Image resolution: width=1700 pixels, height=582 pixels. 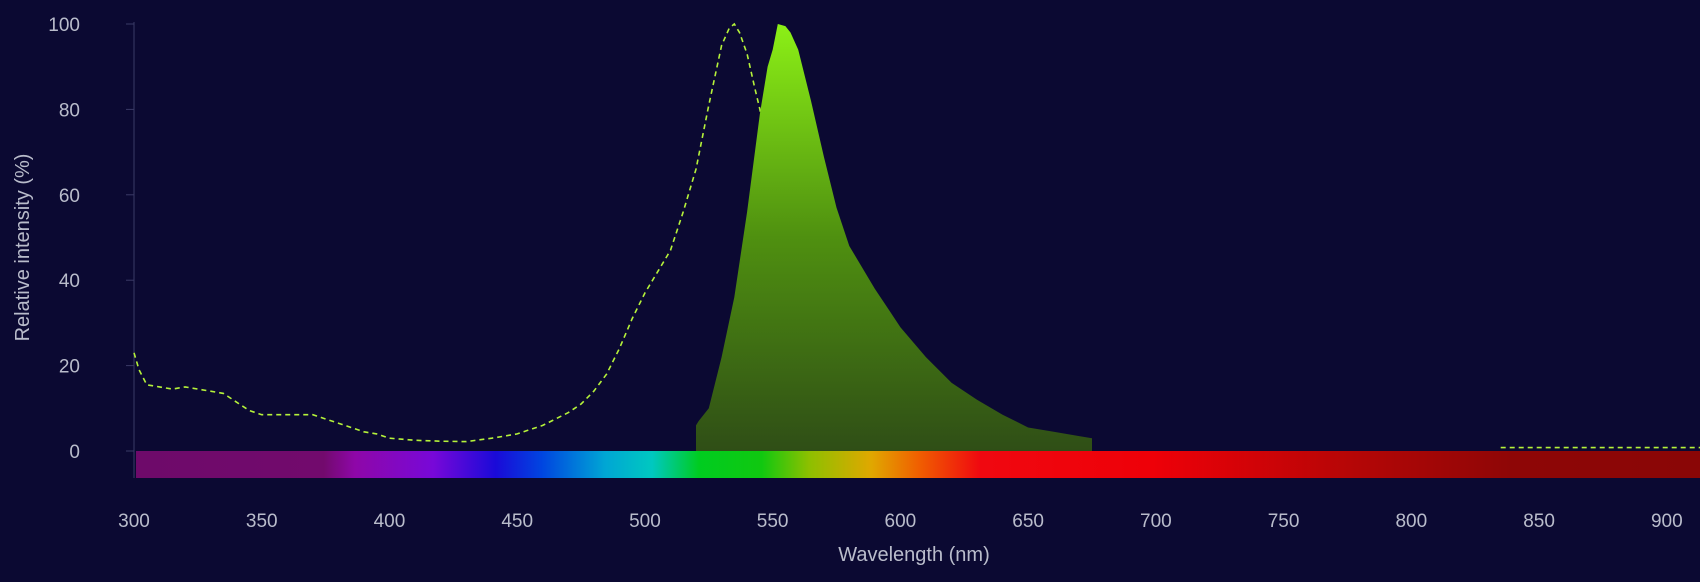 What do you see at coordinates (69, 110) in the screenshot?
I see `y-tick-label: 80` at bounding box center [69, 110].